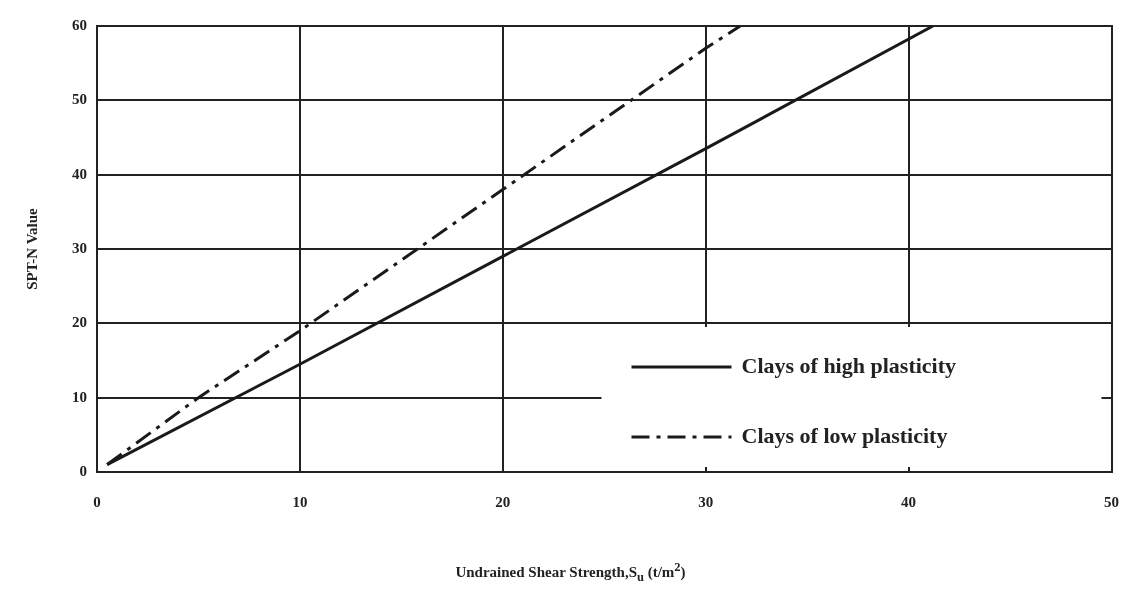 This screenshot has height=594, width=1141. Describe the element at coordinates (79, 396) in the screenshot. I see `y-tick-label: 10` at that location.